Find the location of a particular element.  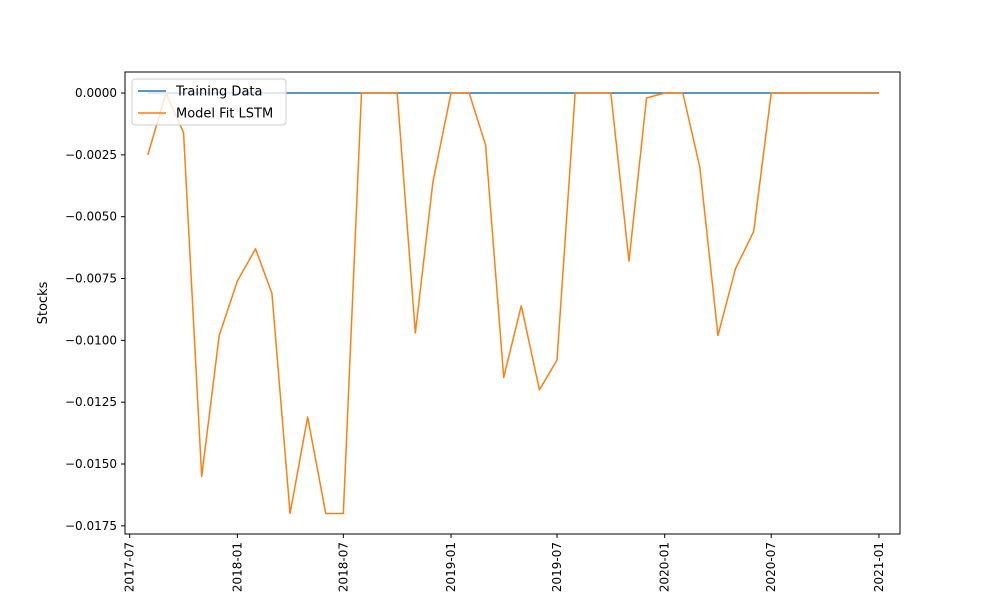

legend-box is located at coordinates (209, 102).